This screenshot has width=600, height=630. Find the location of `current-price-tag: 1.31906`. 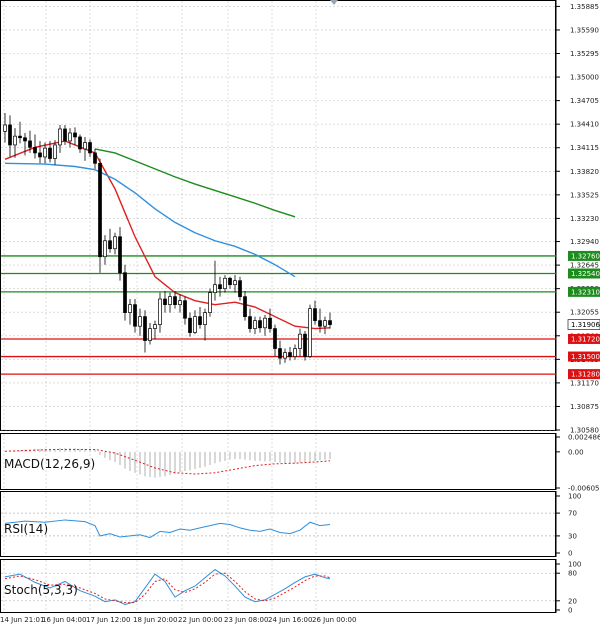

current-price-tag: 1.31906 is located at coordinates (583, 324).